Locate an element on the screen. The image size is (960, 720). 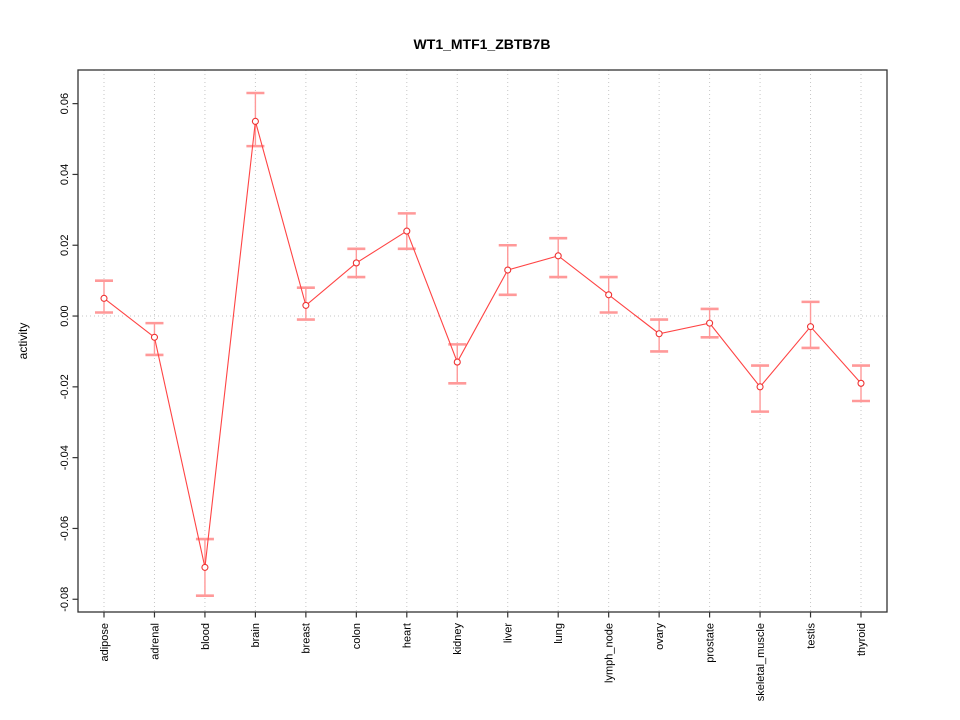
data-point-skeletal_muscle is located at coordinates (760, 387).